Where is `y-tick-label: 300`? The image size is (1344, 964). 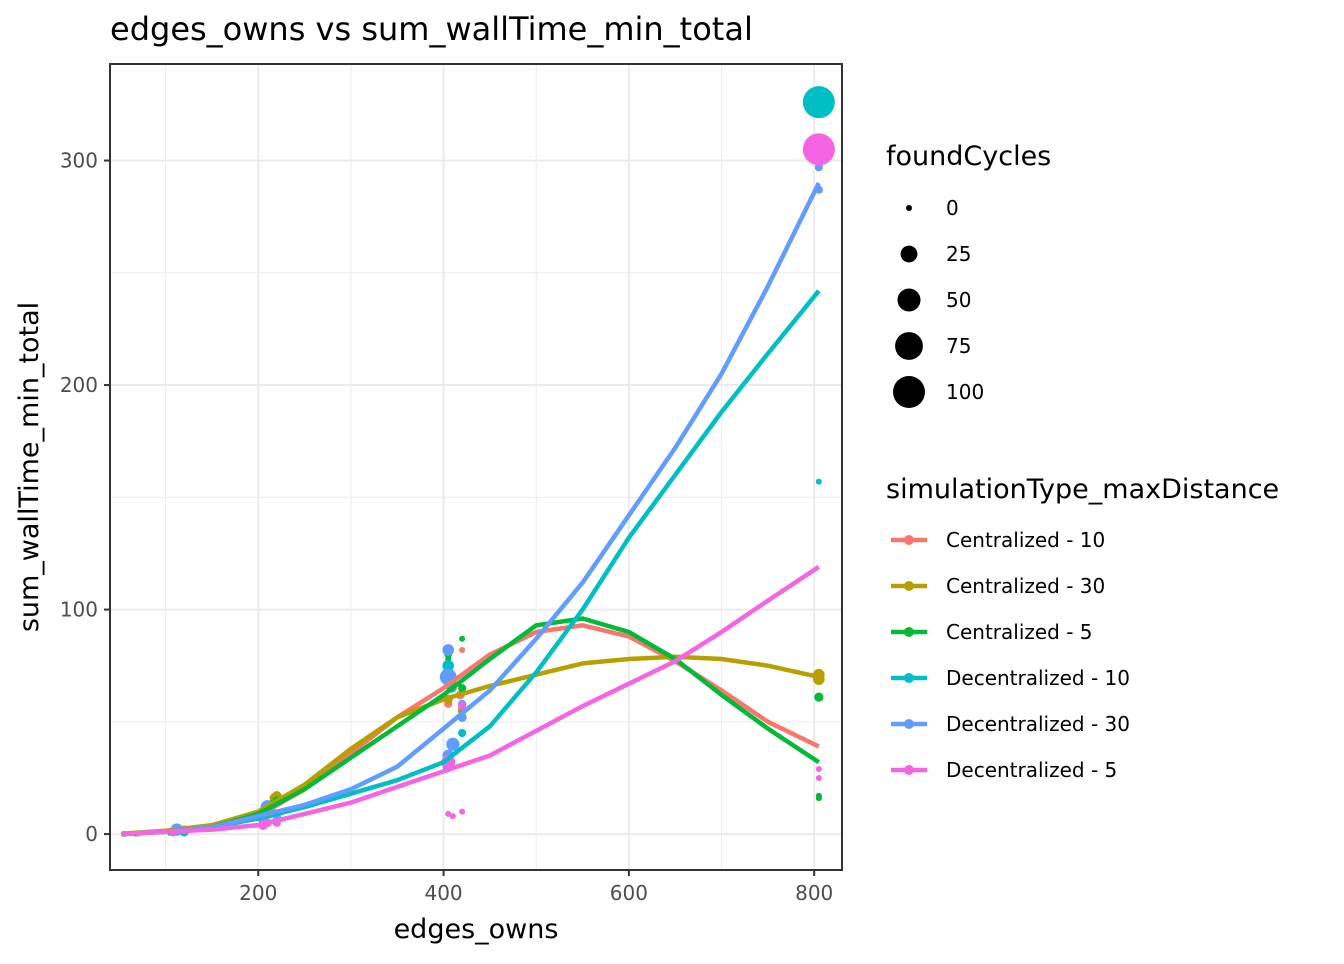 y-tick-label: 300 is located at coordinates (79, 161).